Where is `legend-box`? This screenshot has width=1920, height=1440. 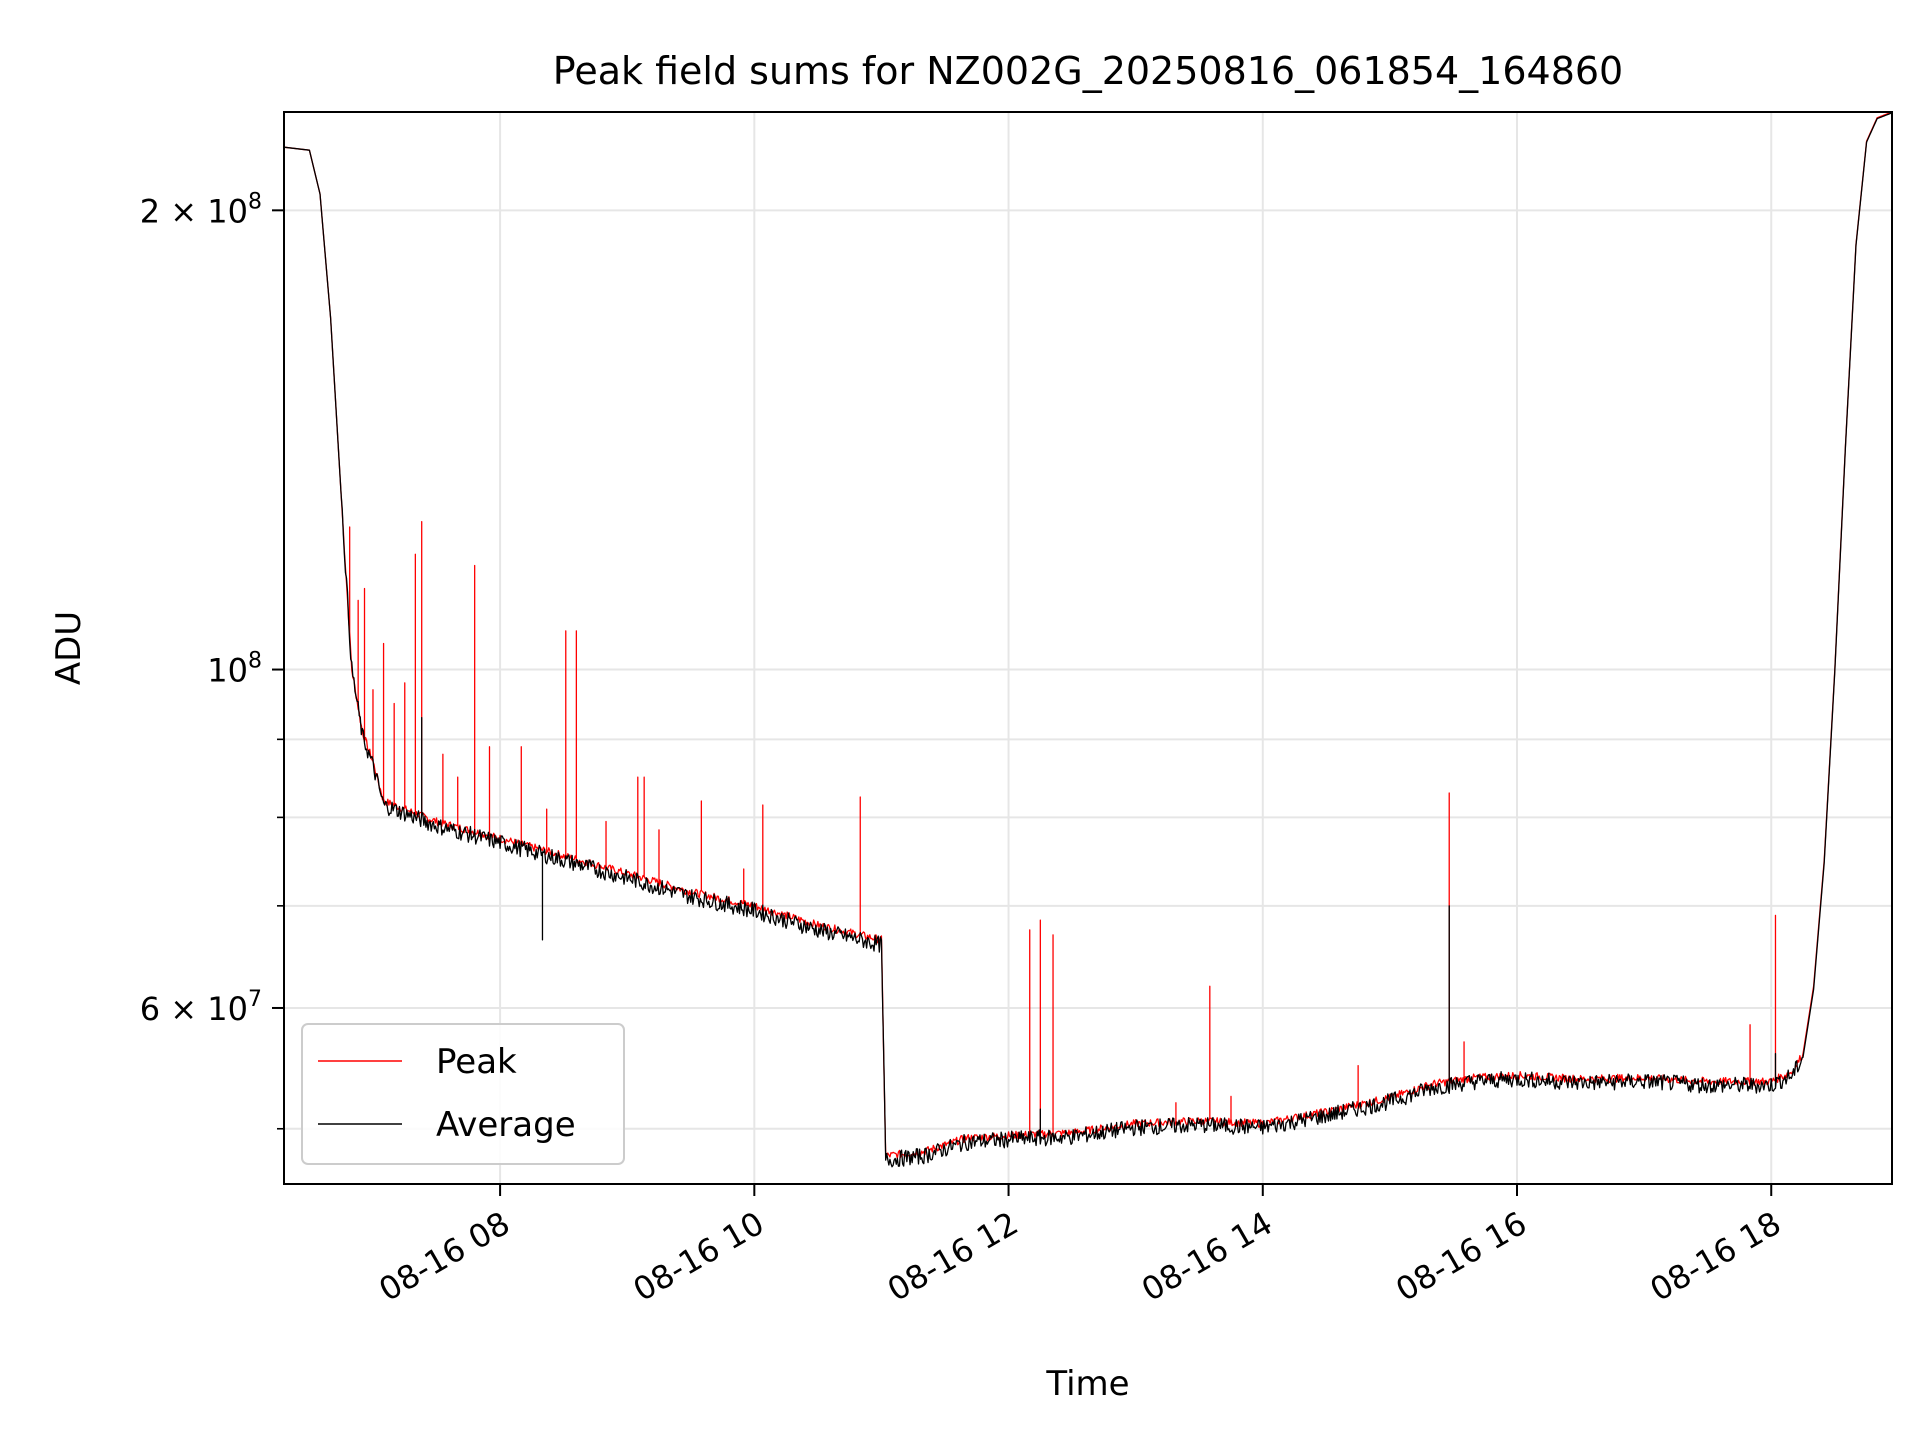 legend-box is located at coordinates (463, 1094).